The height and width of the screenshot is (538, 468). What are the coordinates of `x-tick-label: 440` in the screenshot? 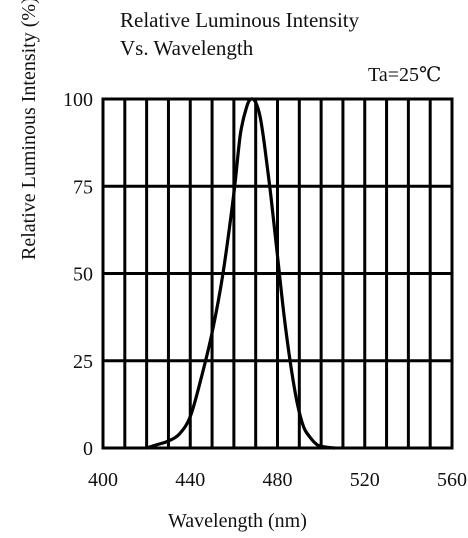 It's located at (190, 480).